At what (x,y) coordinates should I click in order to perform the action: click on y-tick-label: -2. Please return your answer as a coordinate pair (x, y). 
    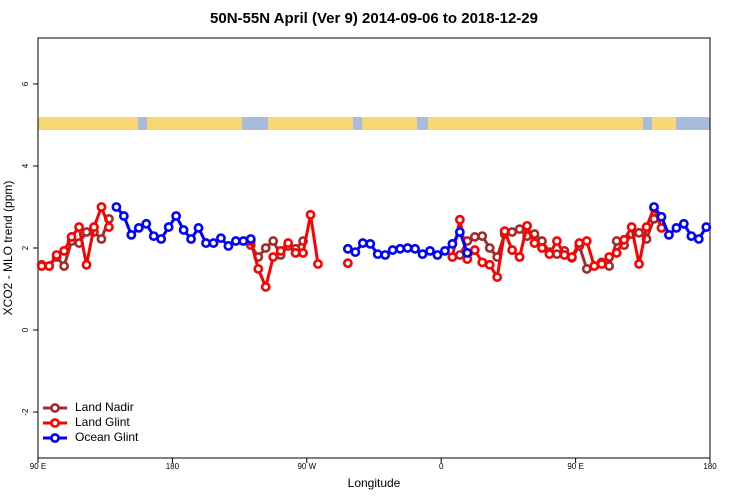
    Looking at the image, I should click on (25, 412).